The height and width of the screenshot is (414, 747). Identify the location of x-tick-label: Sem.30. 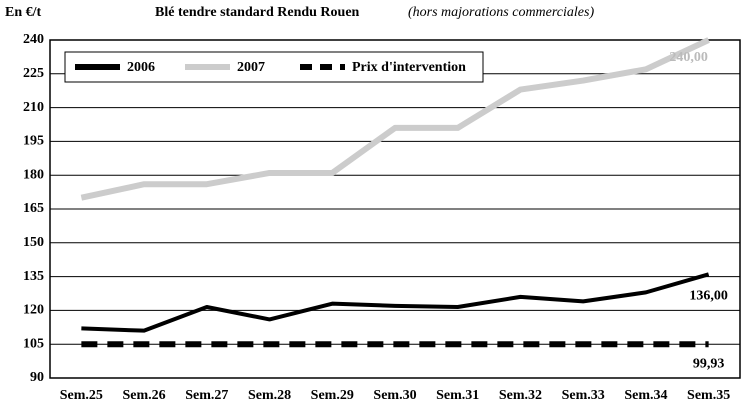
(394, 395).